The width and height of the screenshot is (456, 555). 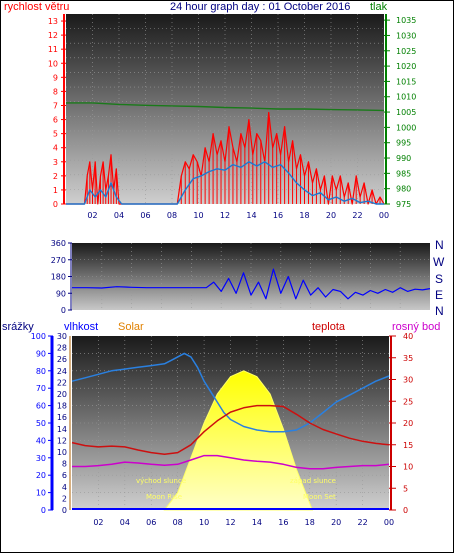 I want to click on humidity-axis-label: vlhkost, so click(x=81, y=327).